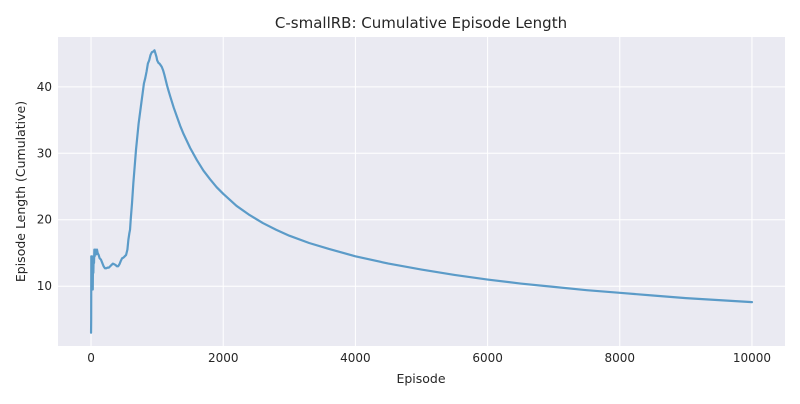  What do you see at coordinates (487, 358) in the screenshot?
I see `x-tick-label: 6000` at bounding box center [487, 358].